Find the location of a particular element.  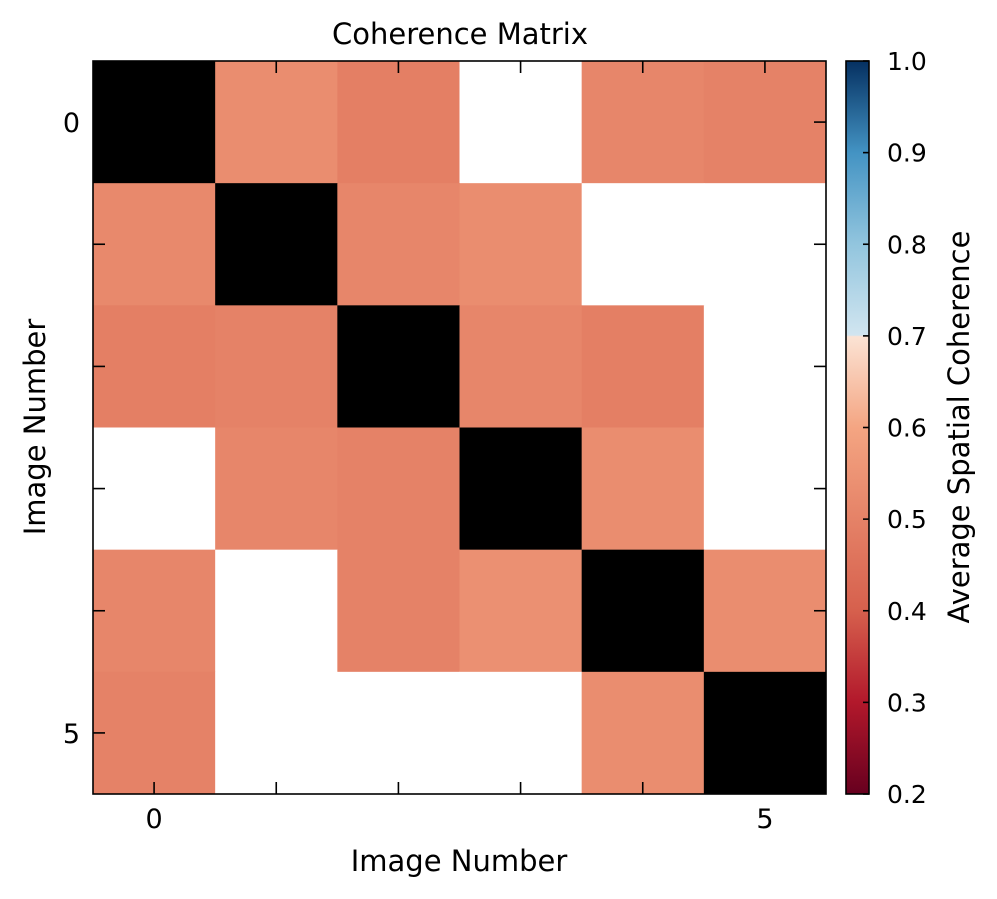

y-tick-label: 0 is located at coordinates (71, 123).